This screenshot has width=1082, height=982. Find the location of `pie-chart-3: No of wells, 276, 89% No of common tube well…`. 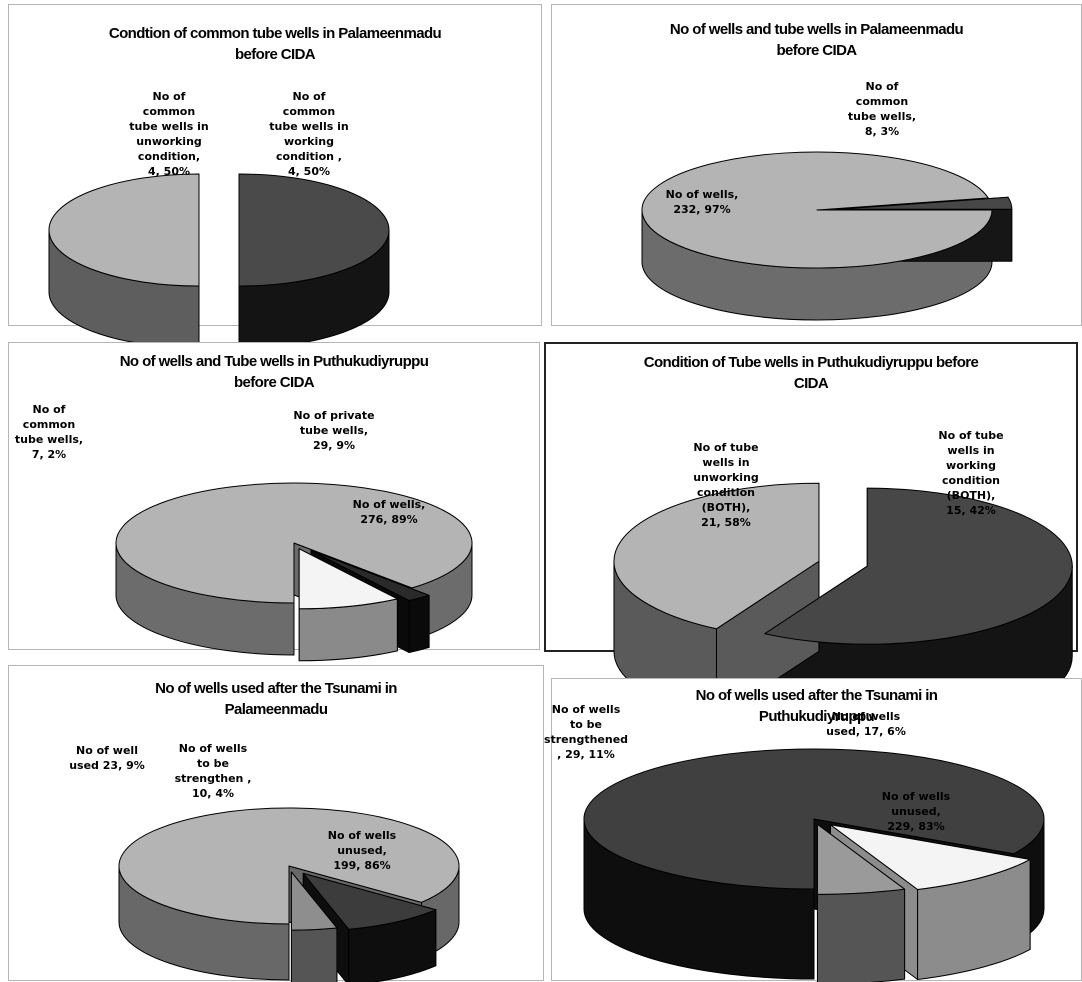

pie-chart-3: No of wells, 276, 89% No of common tube well… is located at coordinates (244, 532).